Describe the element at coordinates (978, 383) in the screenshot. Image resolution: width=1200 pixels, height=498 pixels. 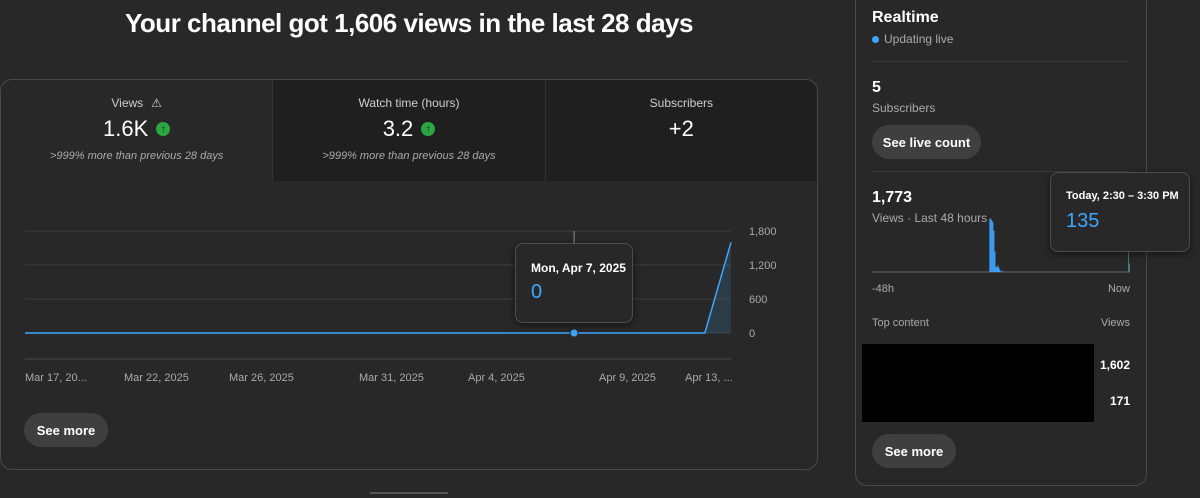
I see `top-content-thumbnail` at that location.